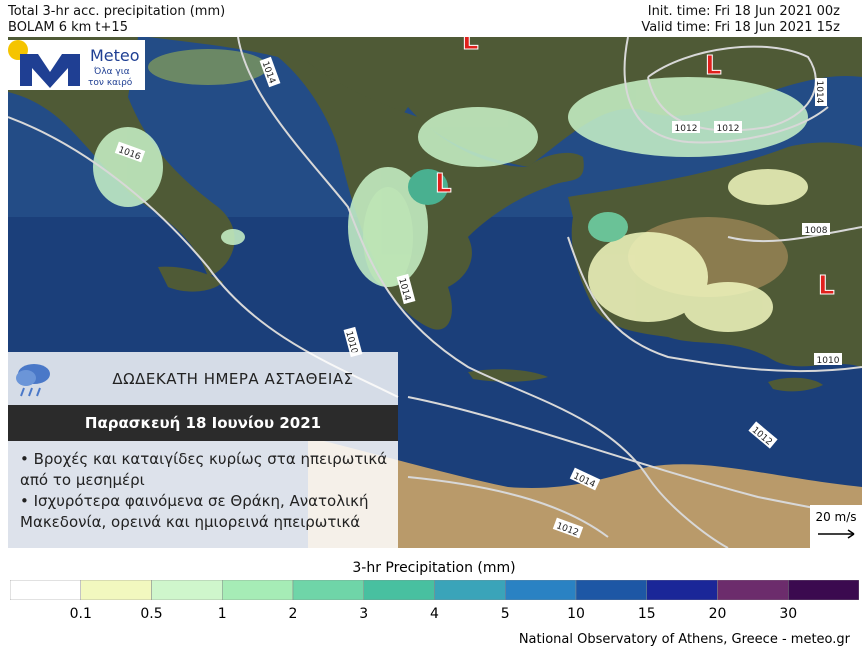 Image resolution: width=868 pixels, height=653 pixels. What do you see at coordinates (576, 614) in the screenshot?
I see `legend-tick-label: 10` at bounding box center [576, 614].